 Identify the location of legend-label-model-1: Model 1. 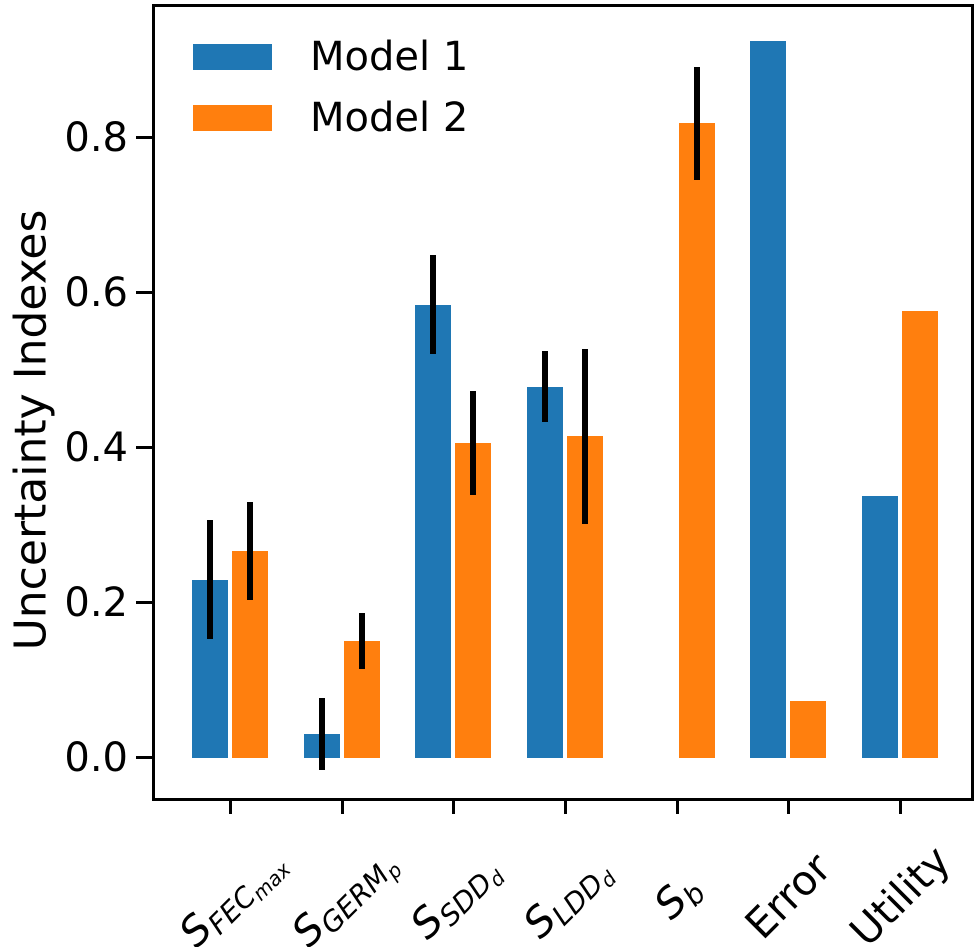
(389, 57).